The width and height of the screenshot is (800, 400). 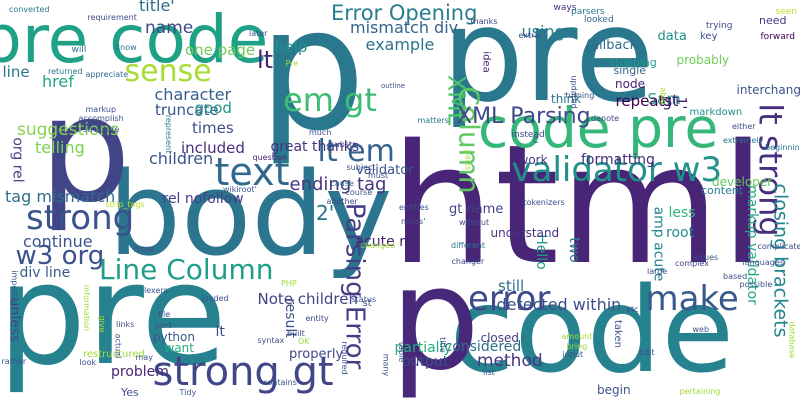 What do you see at coordinates (316, 354) in the screenshot?
I see `cloud-word: properly` at bounding box center [316, 354].